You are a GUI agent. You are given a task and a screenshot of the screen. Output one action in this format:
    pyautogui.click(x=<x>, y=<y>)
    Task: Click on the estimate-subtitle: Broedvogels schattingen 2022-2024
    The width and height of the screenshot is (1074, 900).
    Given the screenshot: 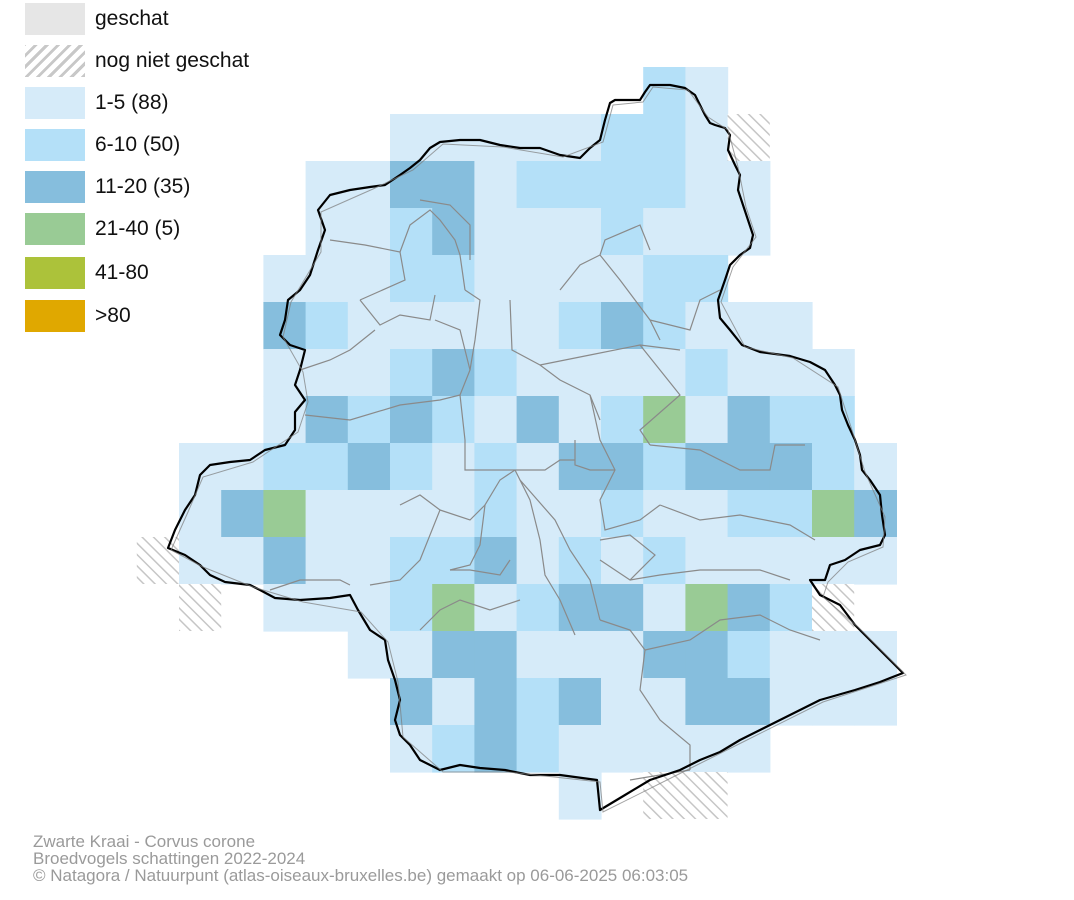 What is the action you would take?
    pyautogui.click(x=169, y=858)
    